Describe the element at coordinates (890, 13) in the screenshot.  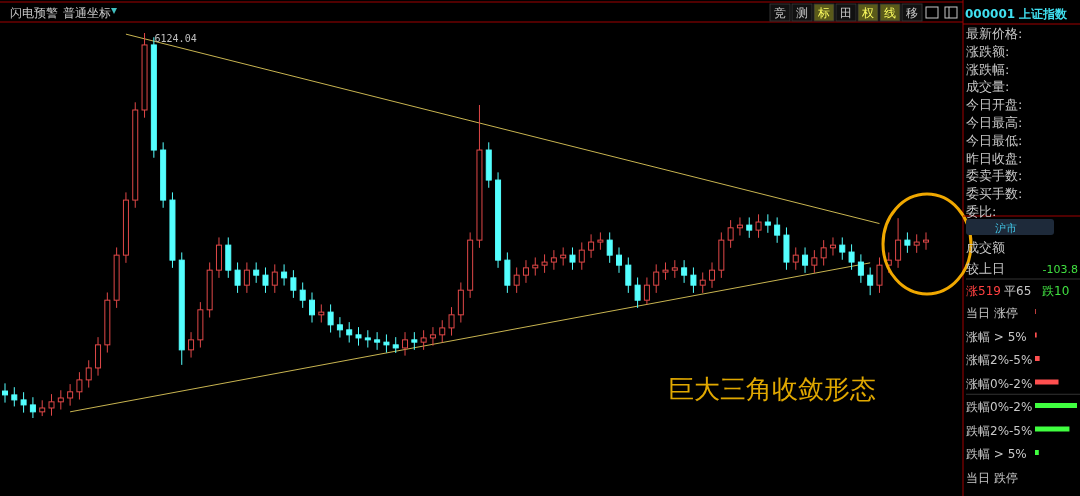
I see `text: 线` at that location.